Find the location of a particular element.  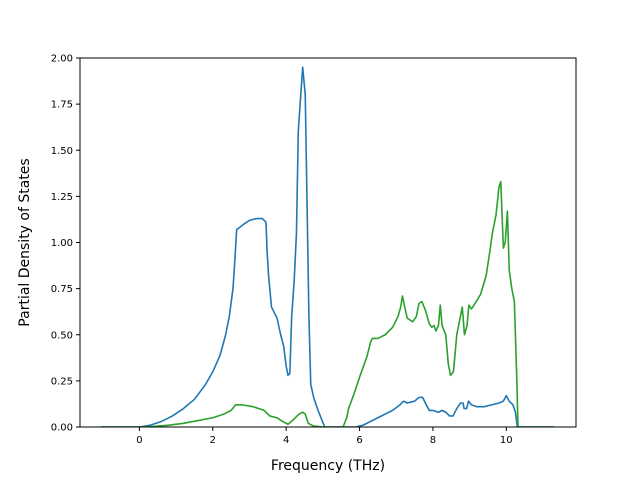

x-tick-label: 10 is located at coordinates (506, 440).